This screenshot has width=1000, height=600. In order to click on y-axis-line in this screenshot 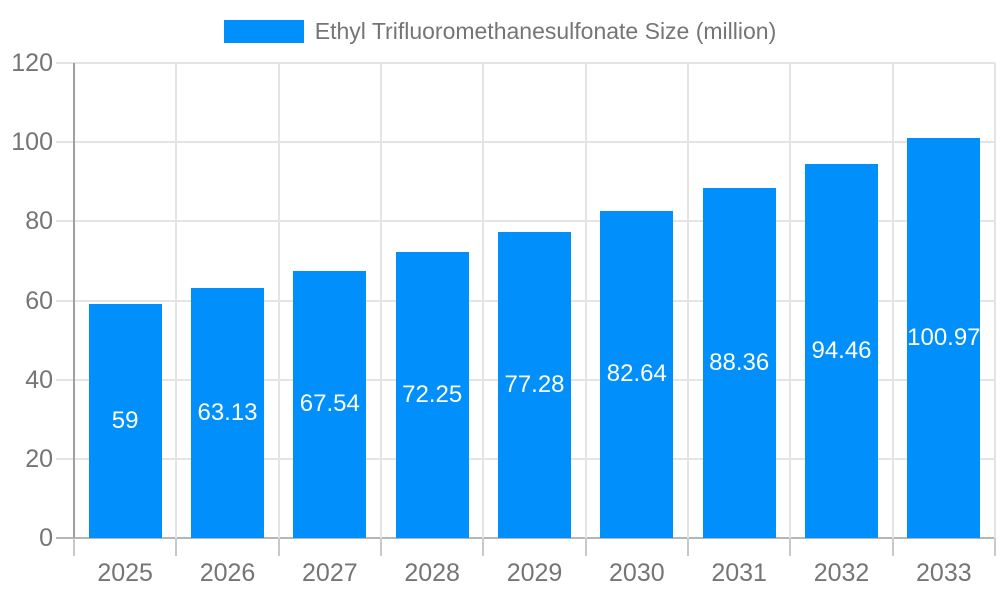, I will do `click(74, 300)`.